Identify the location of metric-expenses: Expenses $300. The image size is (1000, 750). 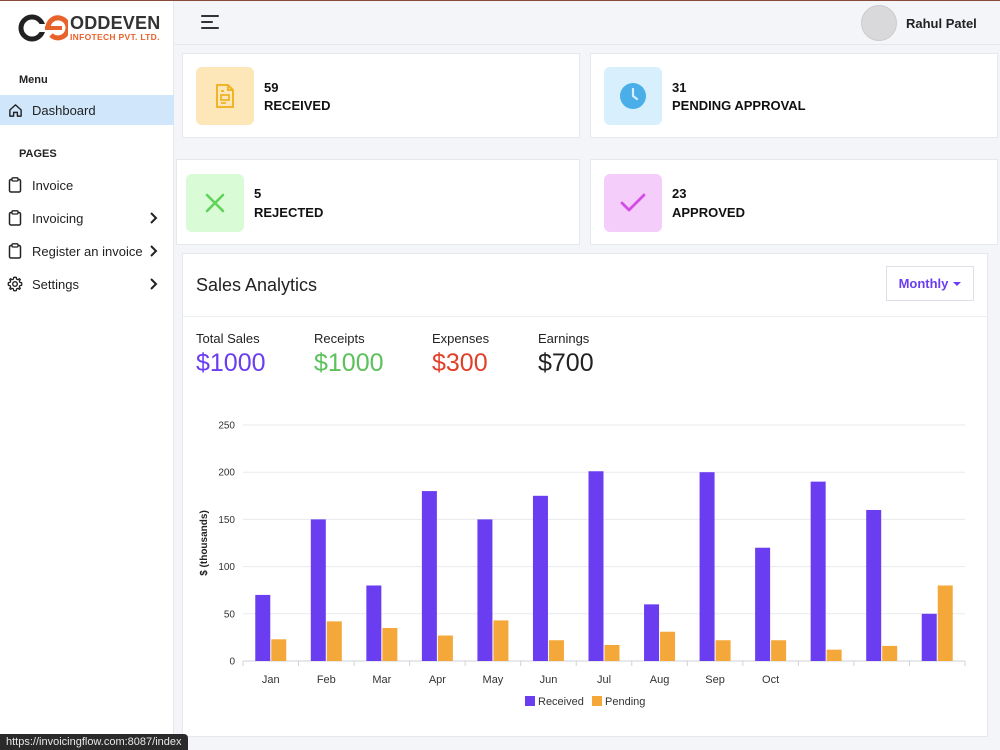
(460, 354).